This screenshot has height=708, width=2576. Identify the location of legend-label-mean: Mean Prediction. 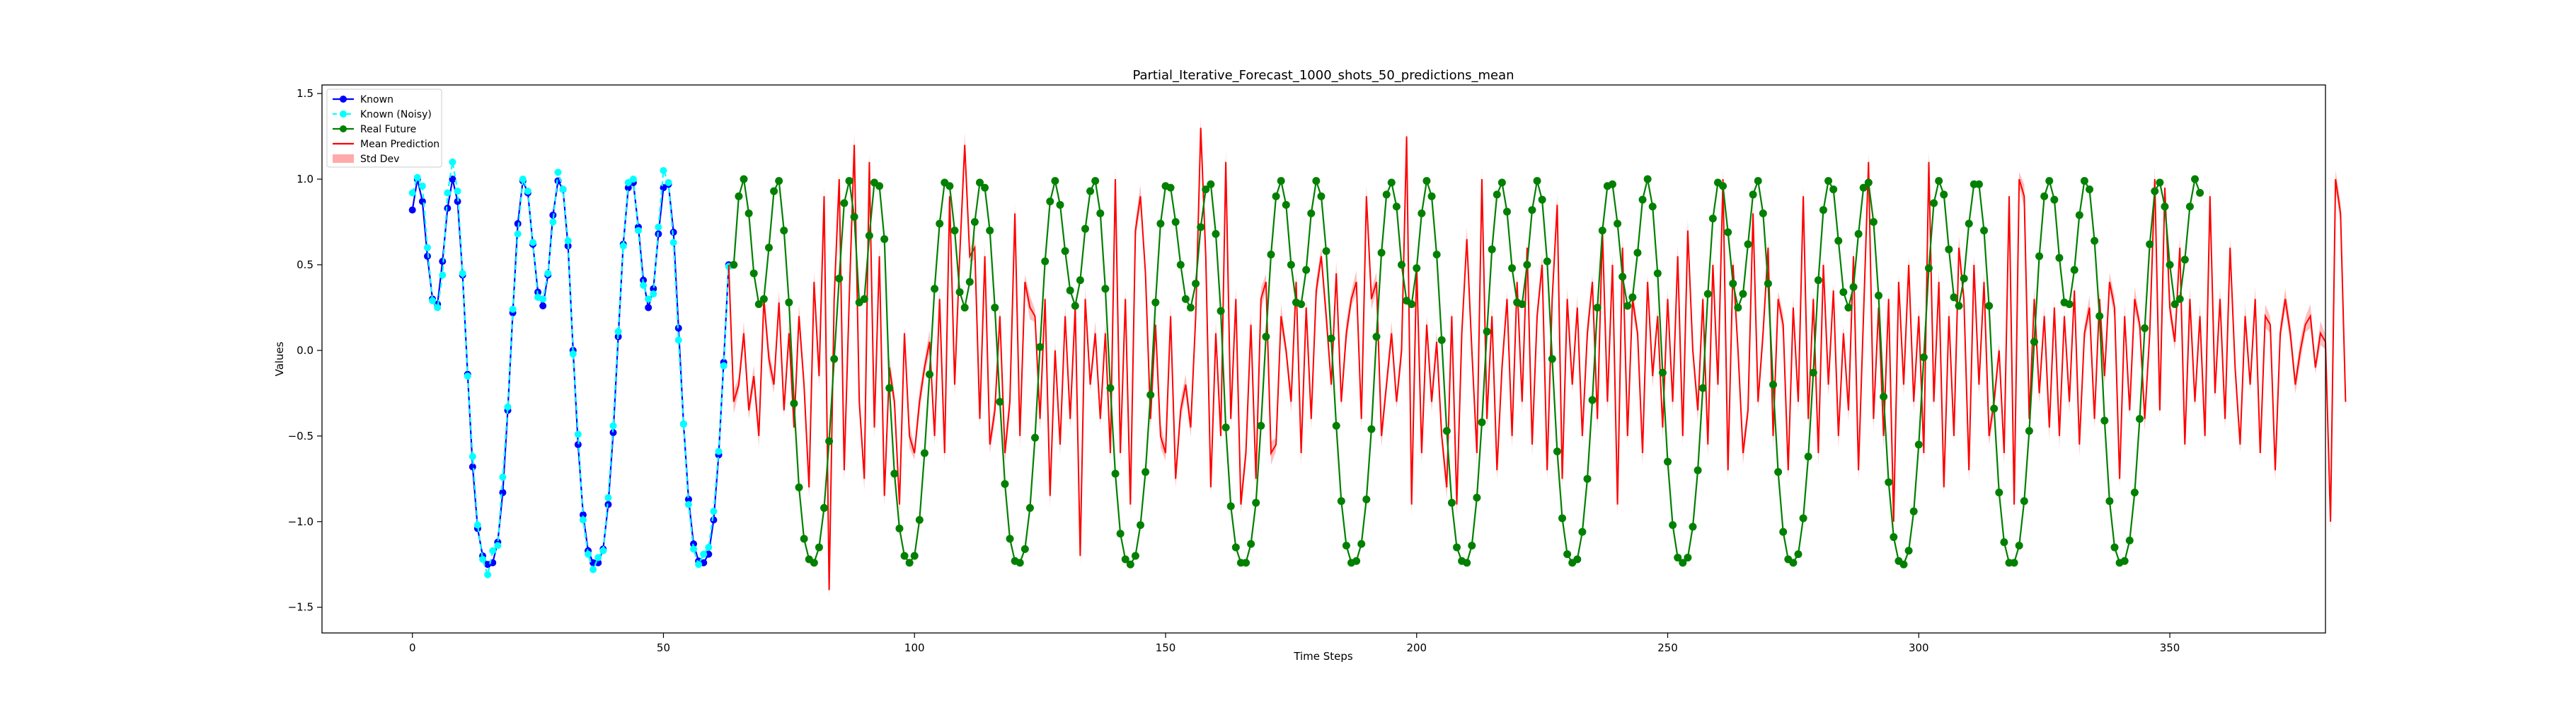
(399, 144).